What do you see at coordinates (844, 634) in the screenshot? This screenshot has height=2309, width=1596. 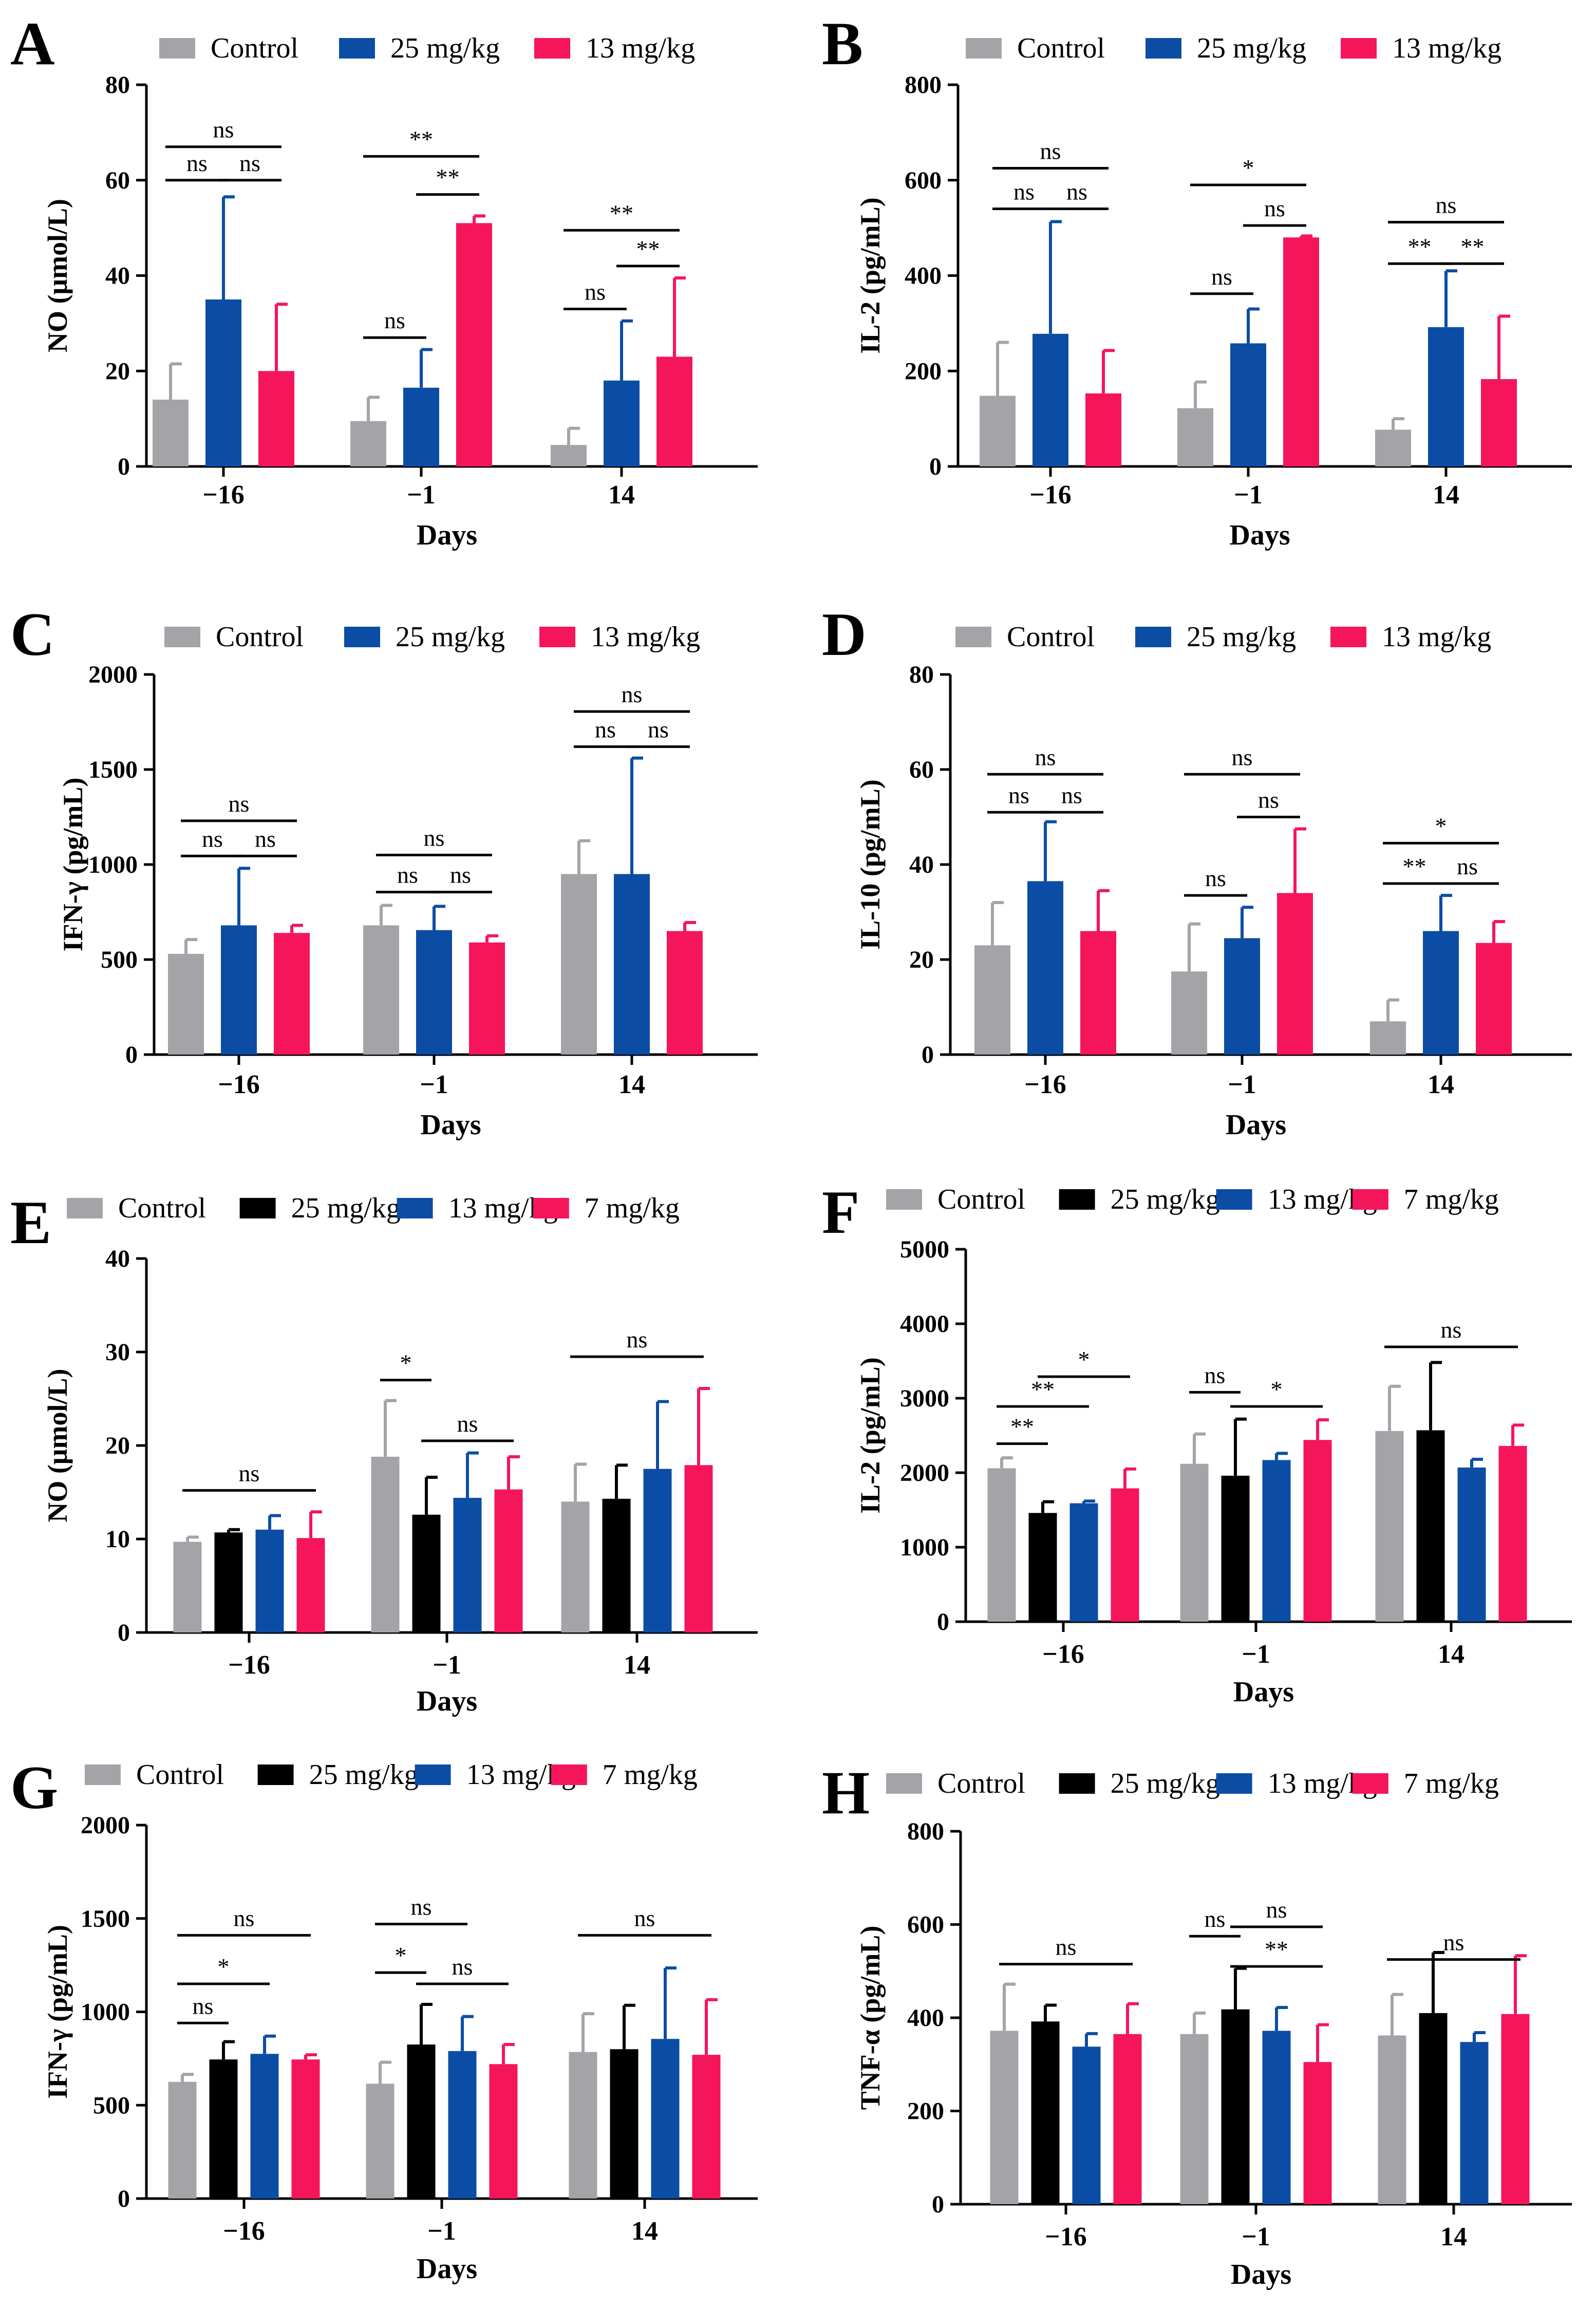 I see `panel-letter: D` at bounding box center [844, 634].